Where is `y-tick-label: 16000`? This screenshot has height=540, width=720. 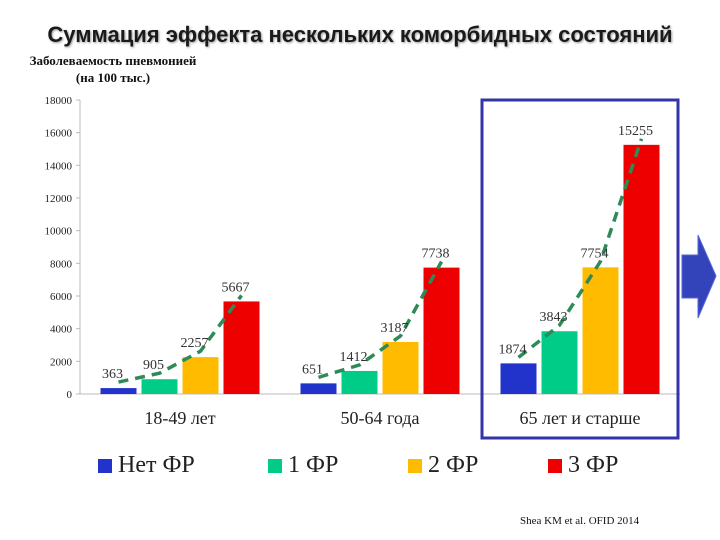
y-tick-label: 16000 is located at coordinates (59, 134).